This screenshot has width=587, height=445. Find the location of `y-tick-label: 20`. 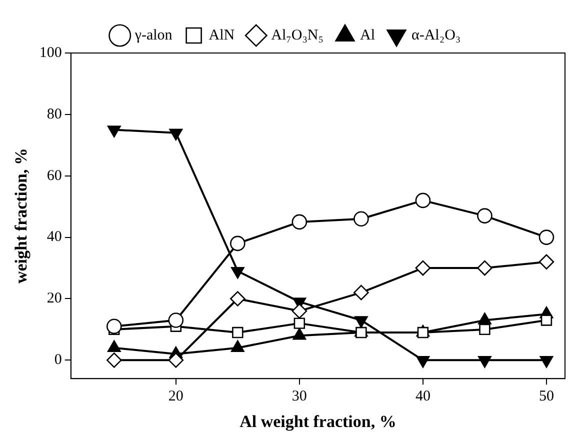

y-tick-label: 20 is located at coordinates (54, 298).